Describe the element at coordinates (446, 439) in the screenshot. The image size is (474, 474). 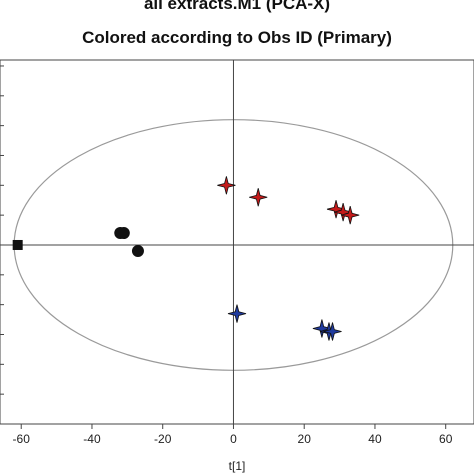
I see `x-tick-label: 60` at that location.